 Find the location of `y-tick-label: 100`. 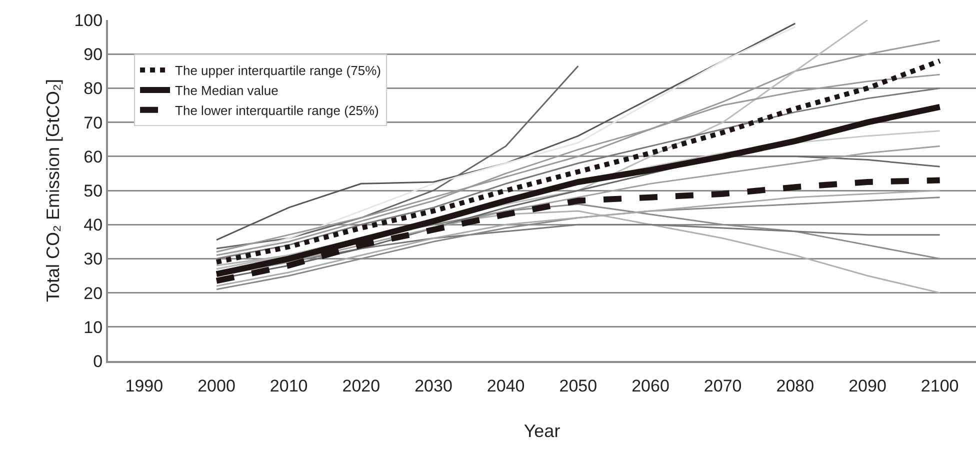

y-tick-label: 100 is located at coordinates (88, 20).